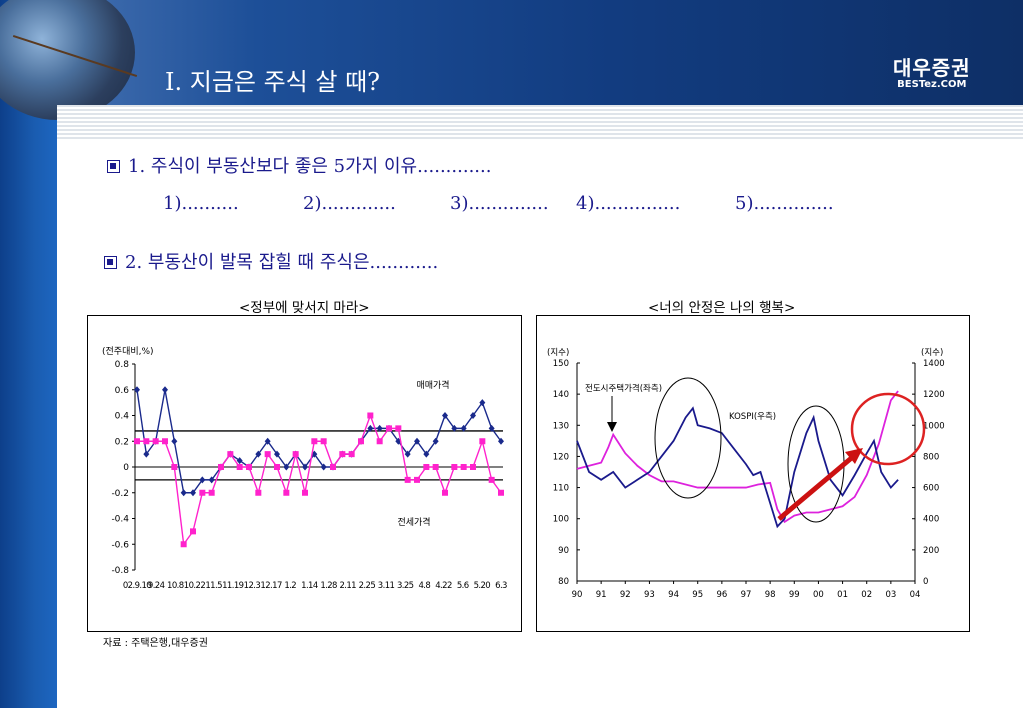 Image resolution: width=1023 pixels, height=708 pixels. I want to click on chart2-x-tick-label: 97, so click(746, 595).